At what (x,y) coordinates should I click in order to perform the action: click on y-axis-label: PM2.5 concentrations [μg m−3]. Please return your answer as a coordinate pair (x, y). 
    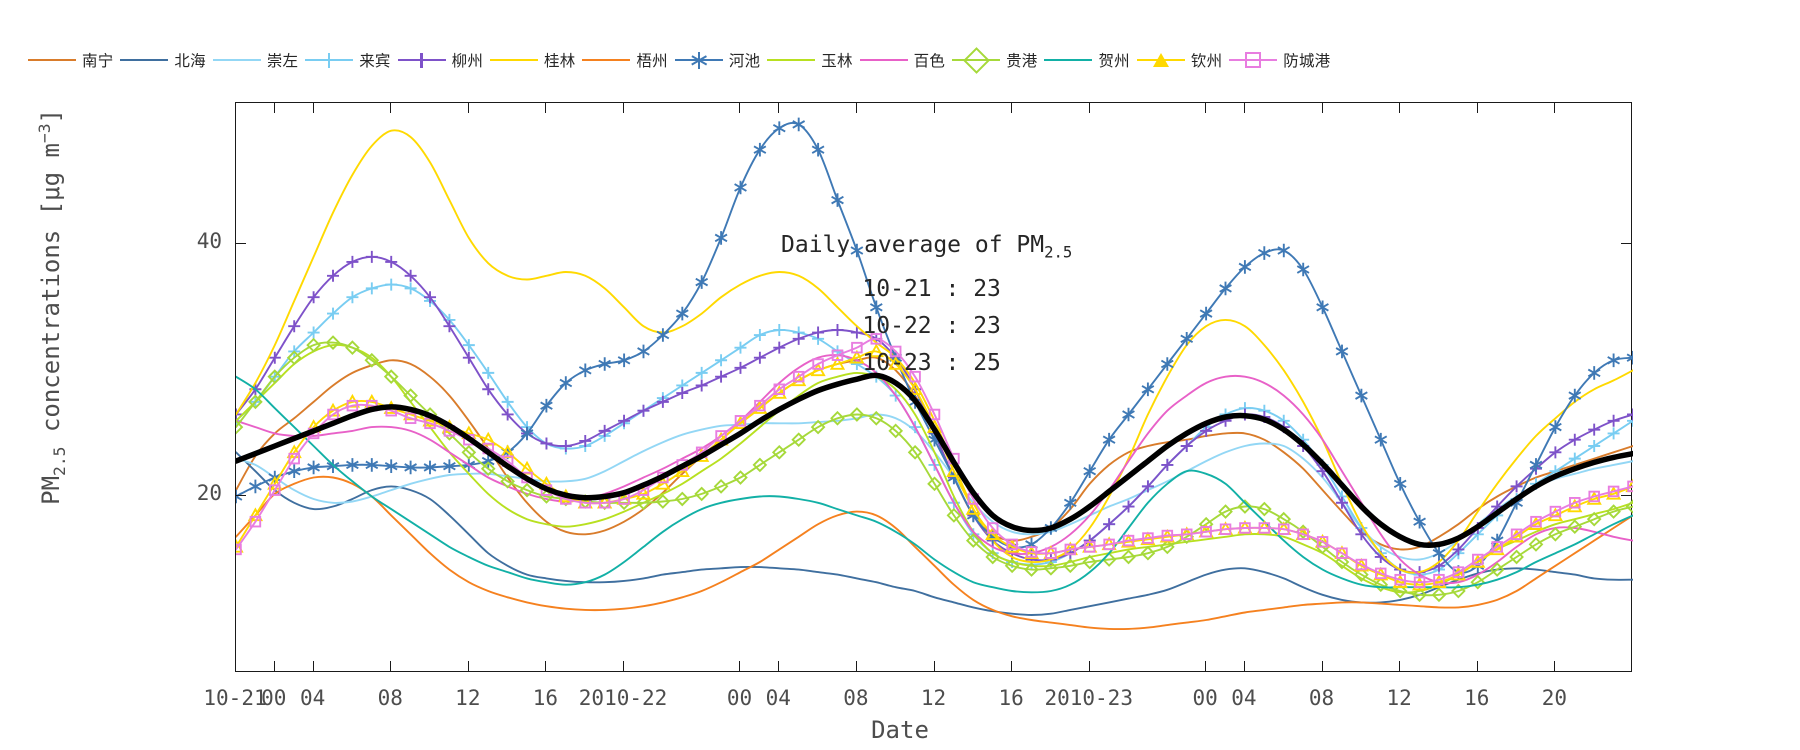
    Looking at the image, I should click on (52, 306).